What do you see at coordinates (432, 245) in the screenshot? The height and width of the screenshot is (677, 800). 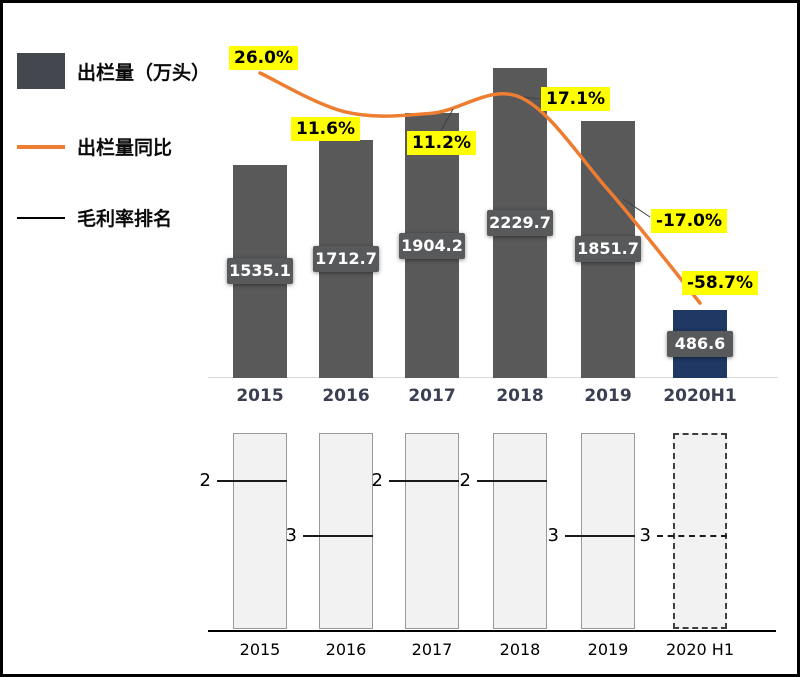 I see `bar-value-label-2017: 1904.2` at bounding box center [432, 245].